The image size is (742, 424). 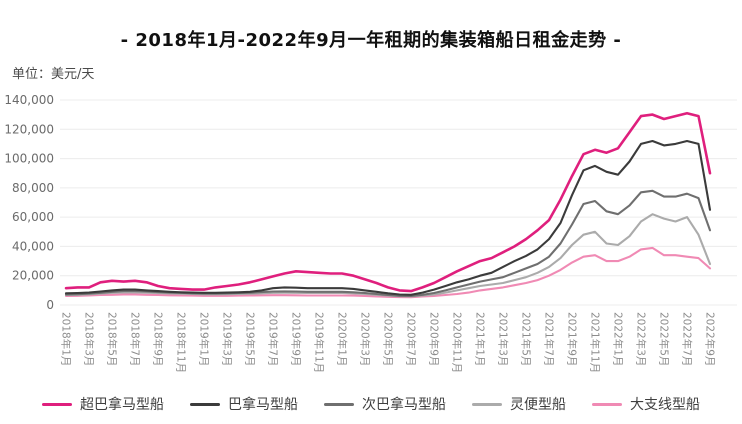 What do you see at coordinates (134, 339) in the screenshot?
I see `x-tick-label: 2018年7月` at bounding box center [134, 339].